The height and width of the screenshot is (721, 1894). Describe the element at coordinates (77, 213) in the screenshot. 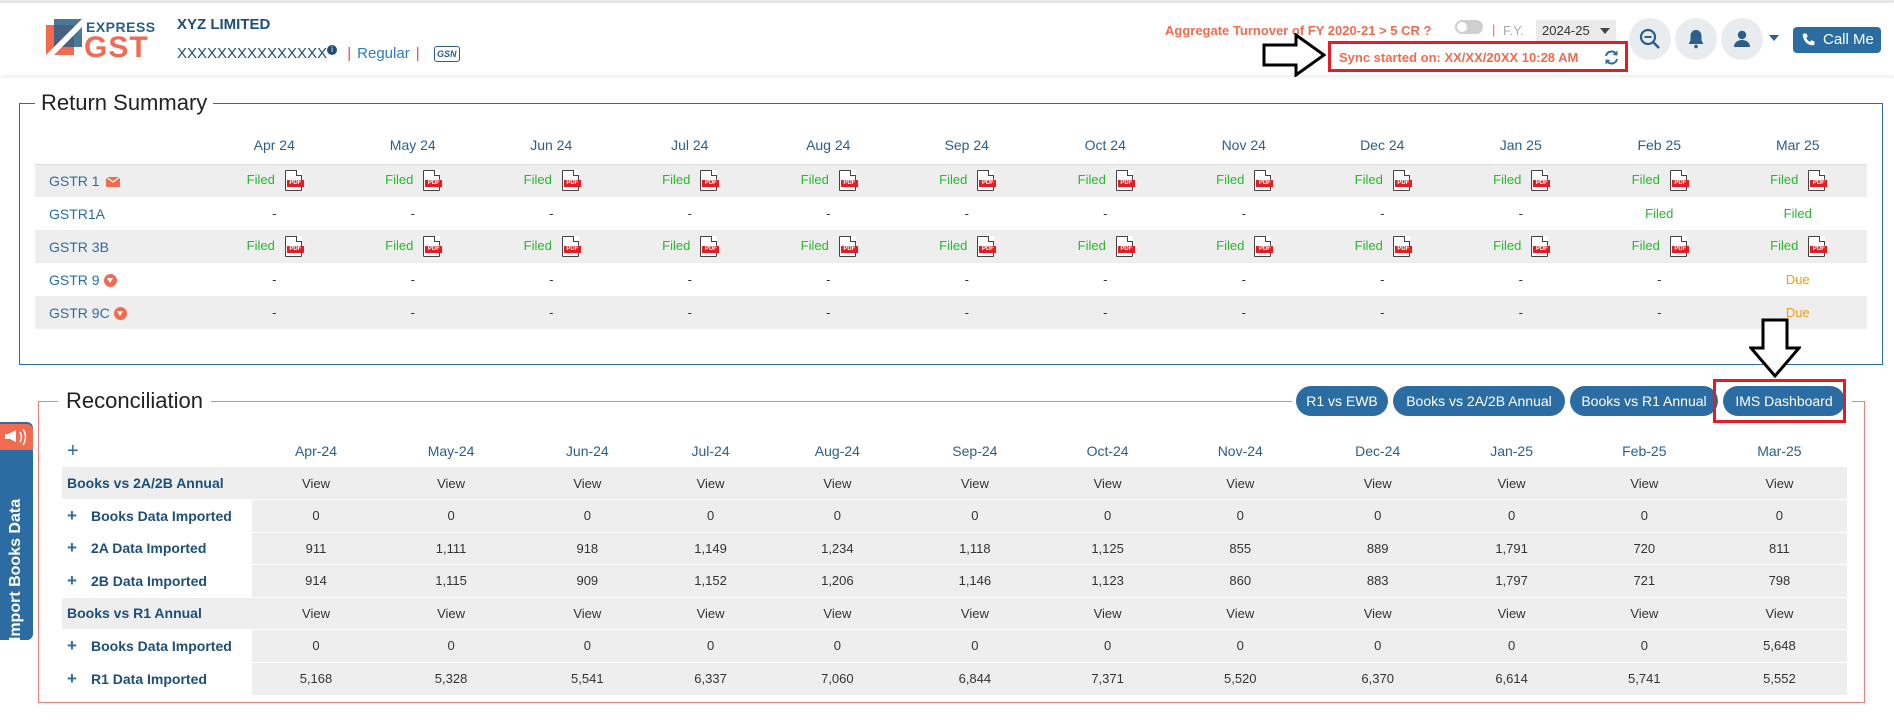

I see `return-name: GSTR1A` at that location.